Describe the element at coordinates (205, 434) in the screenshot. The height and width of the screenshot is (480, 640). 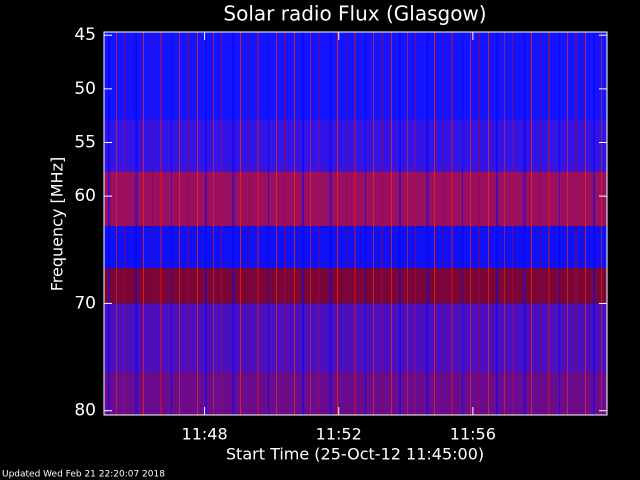
I see `x-tick-label: 11:48` at that location.